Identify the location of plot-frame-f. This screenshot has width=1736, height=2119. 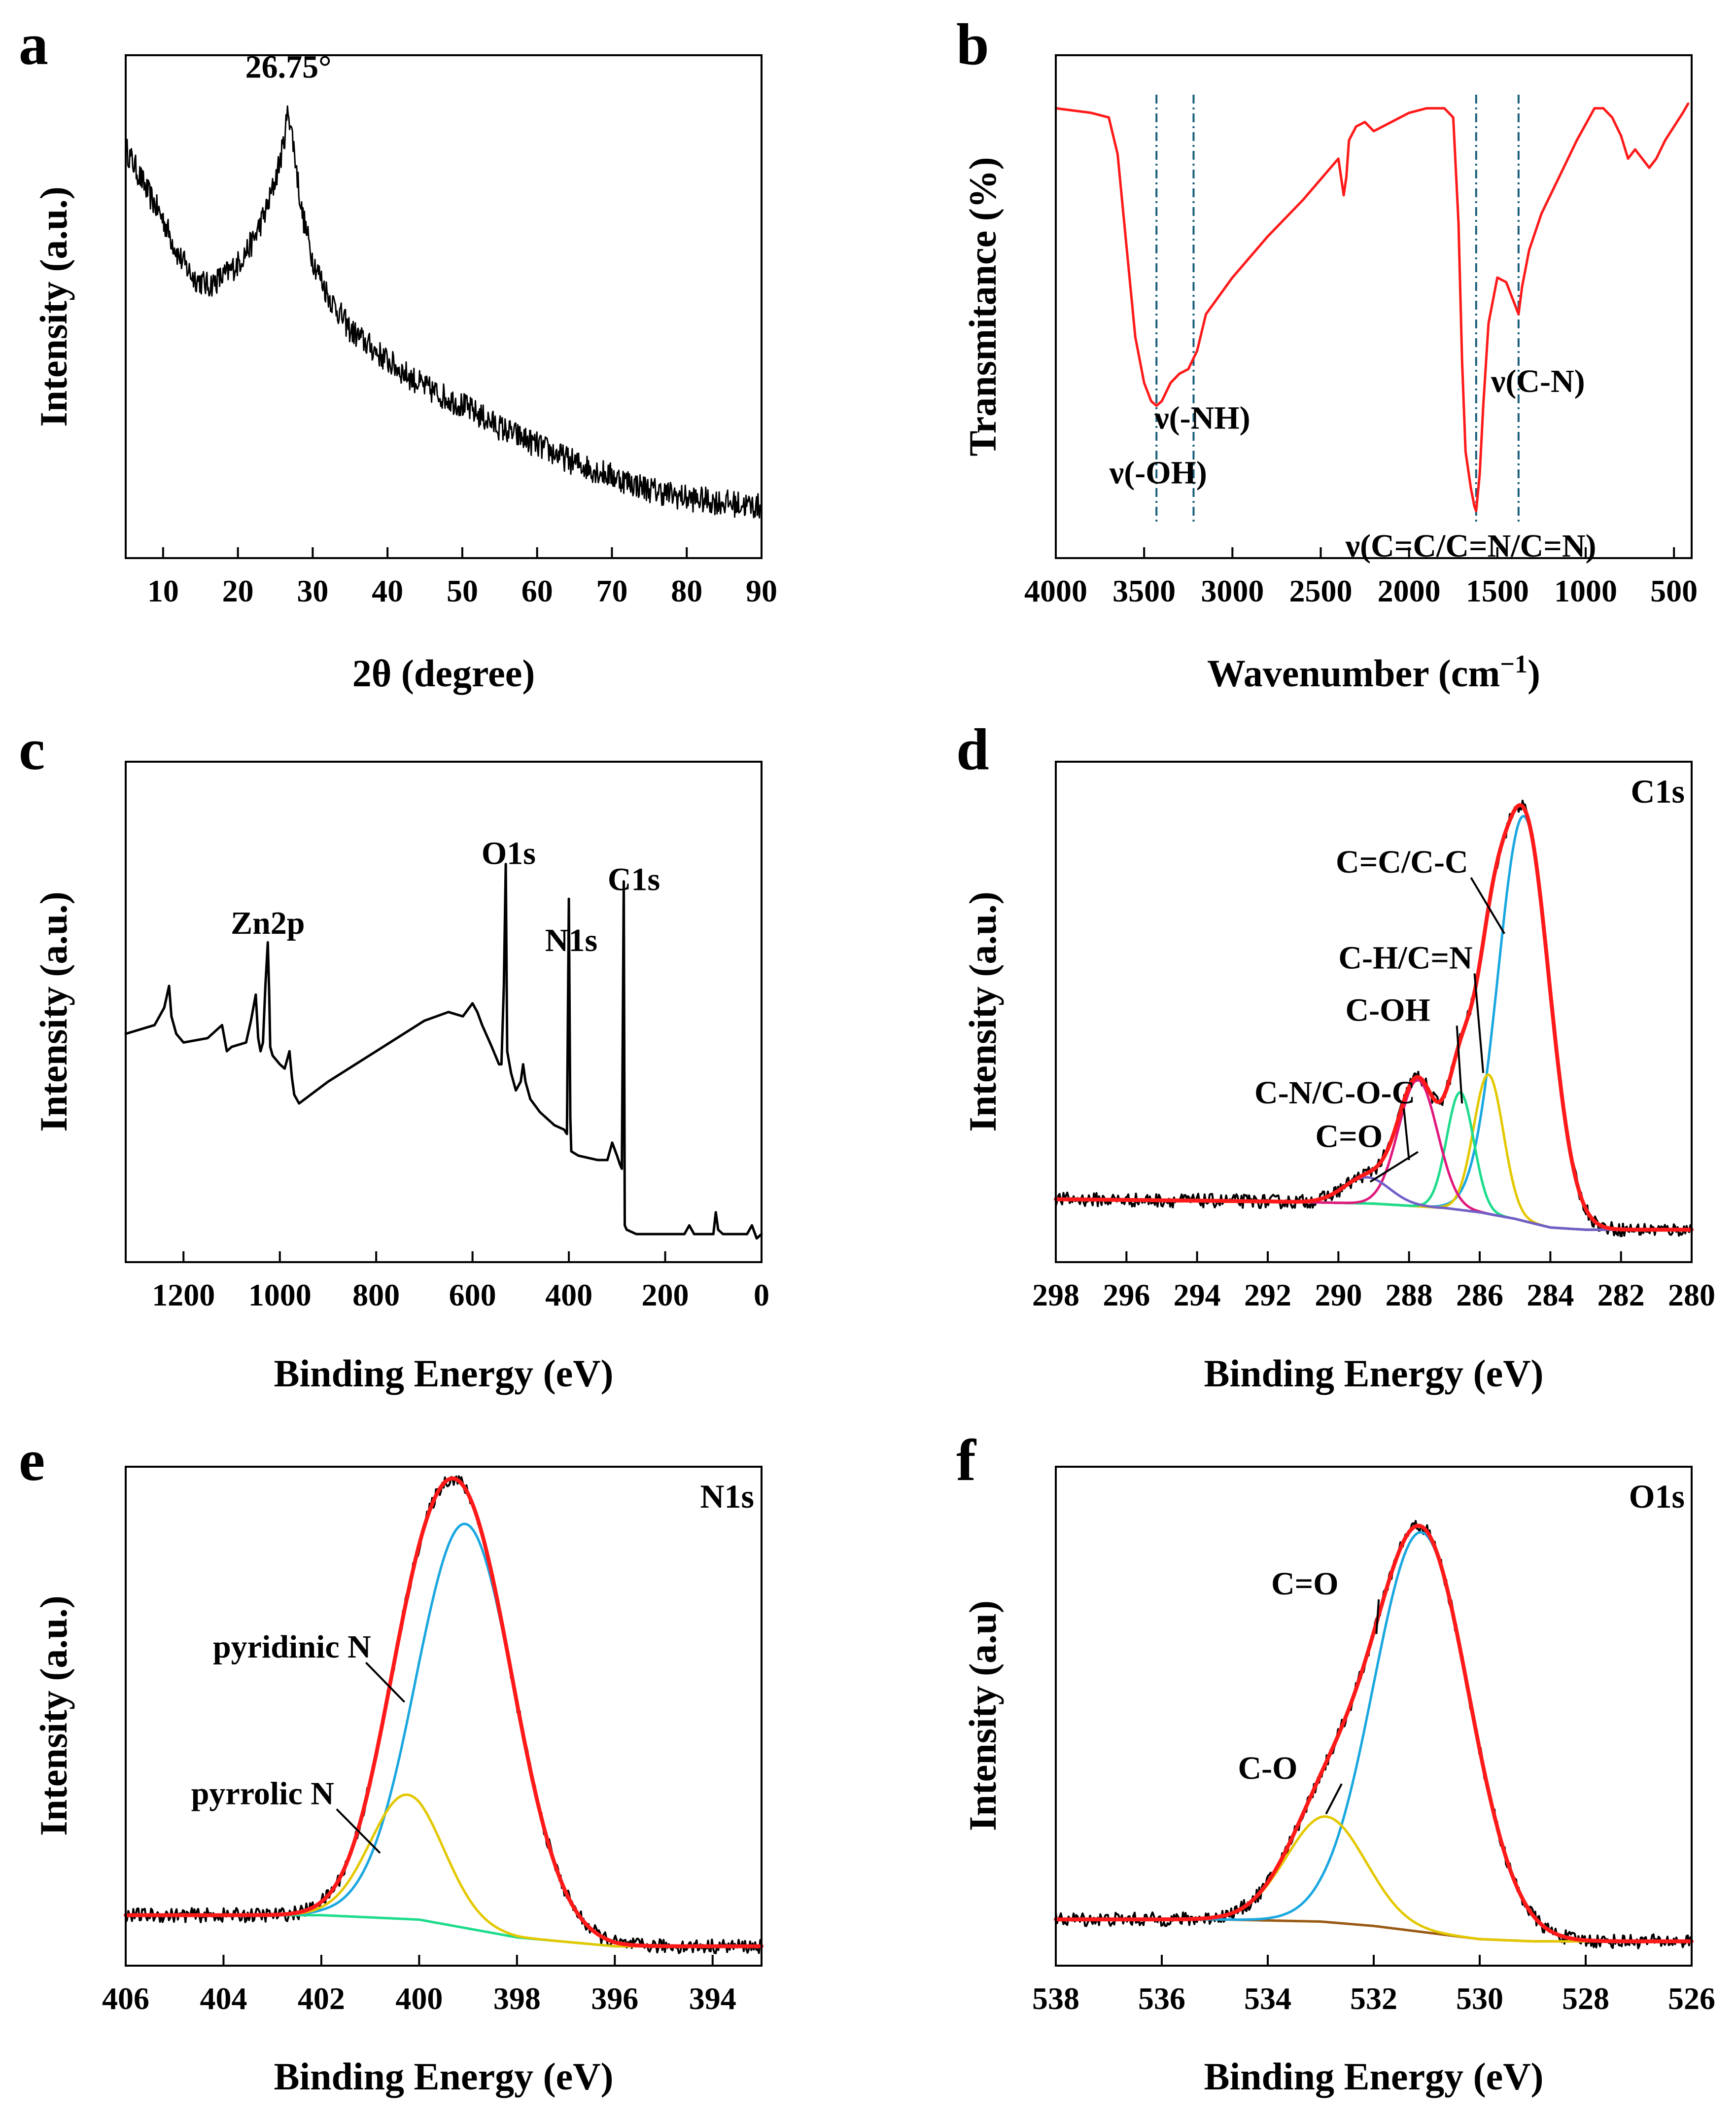
(1374, 1716).